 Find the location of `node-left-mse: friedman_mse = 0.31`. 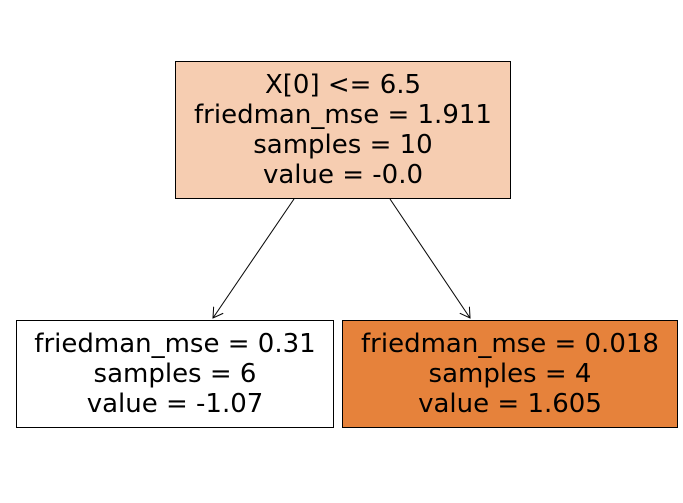

node-left-mse: friedman_mse = 0.31 is located at coordinates (175, 344).